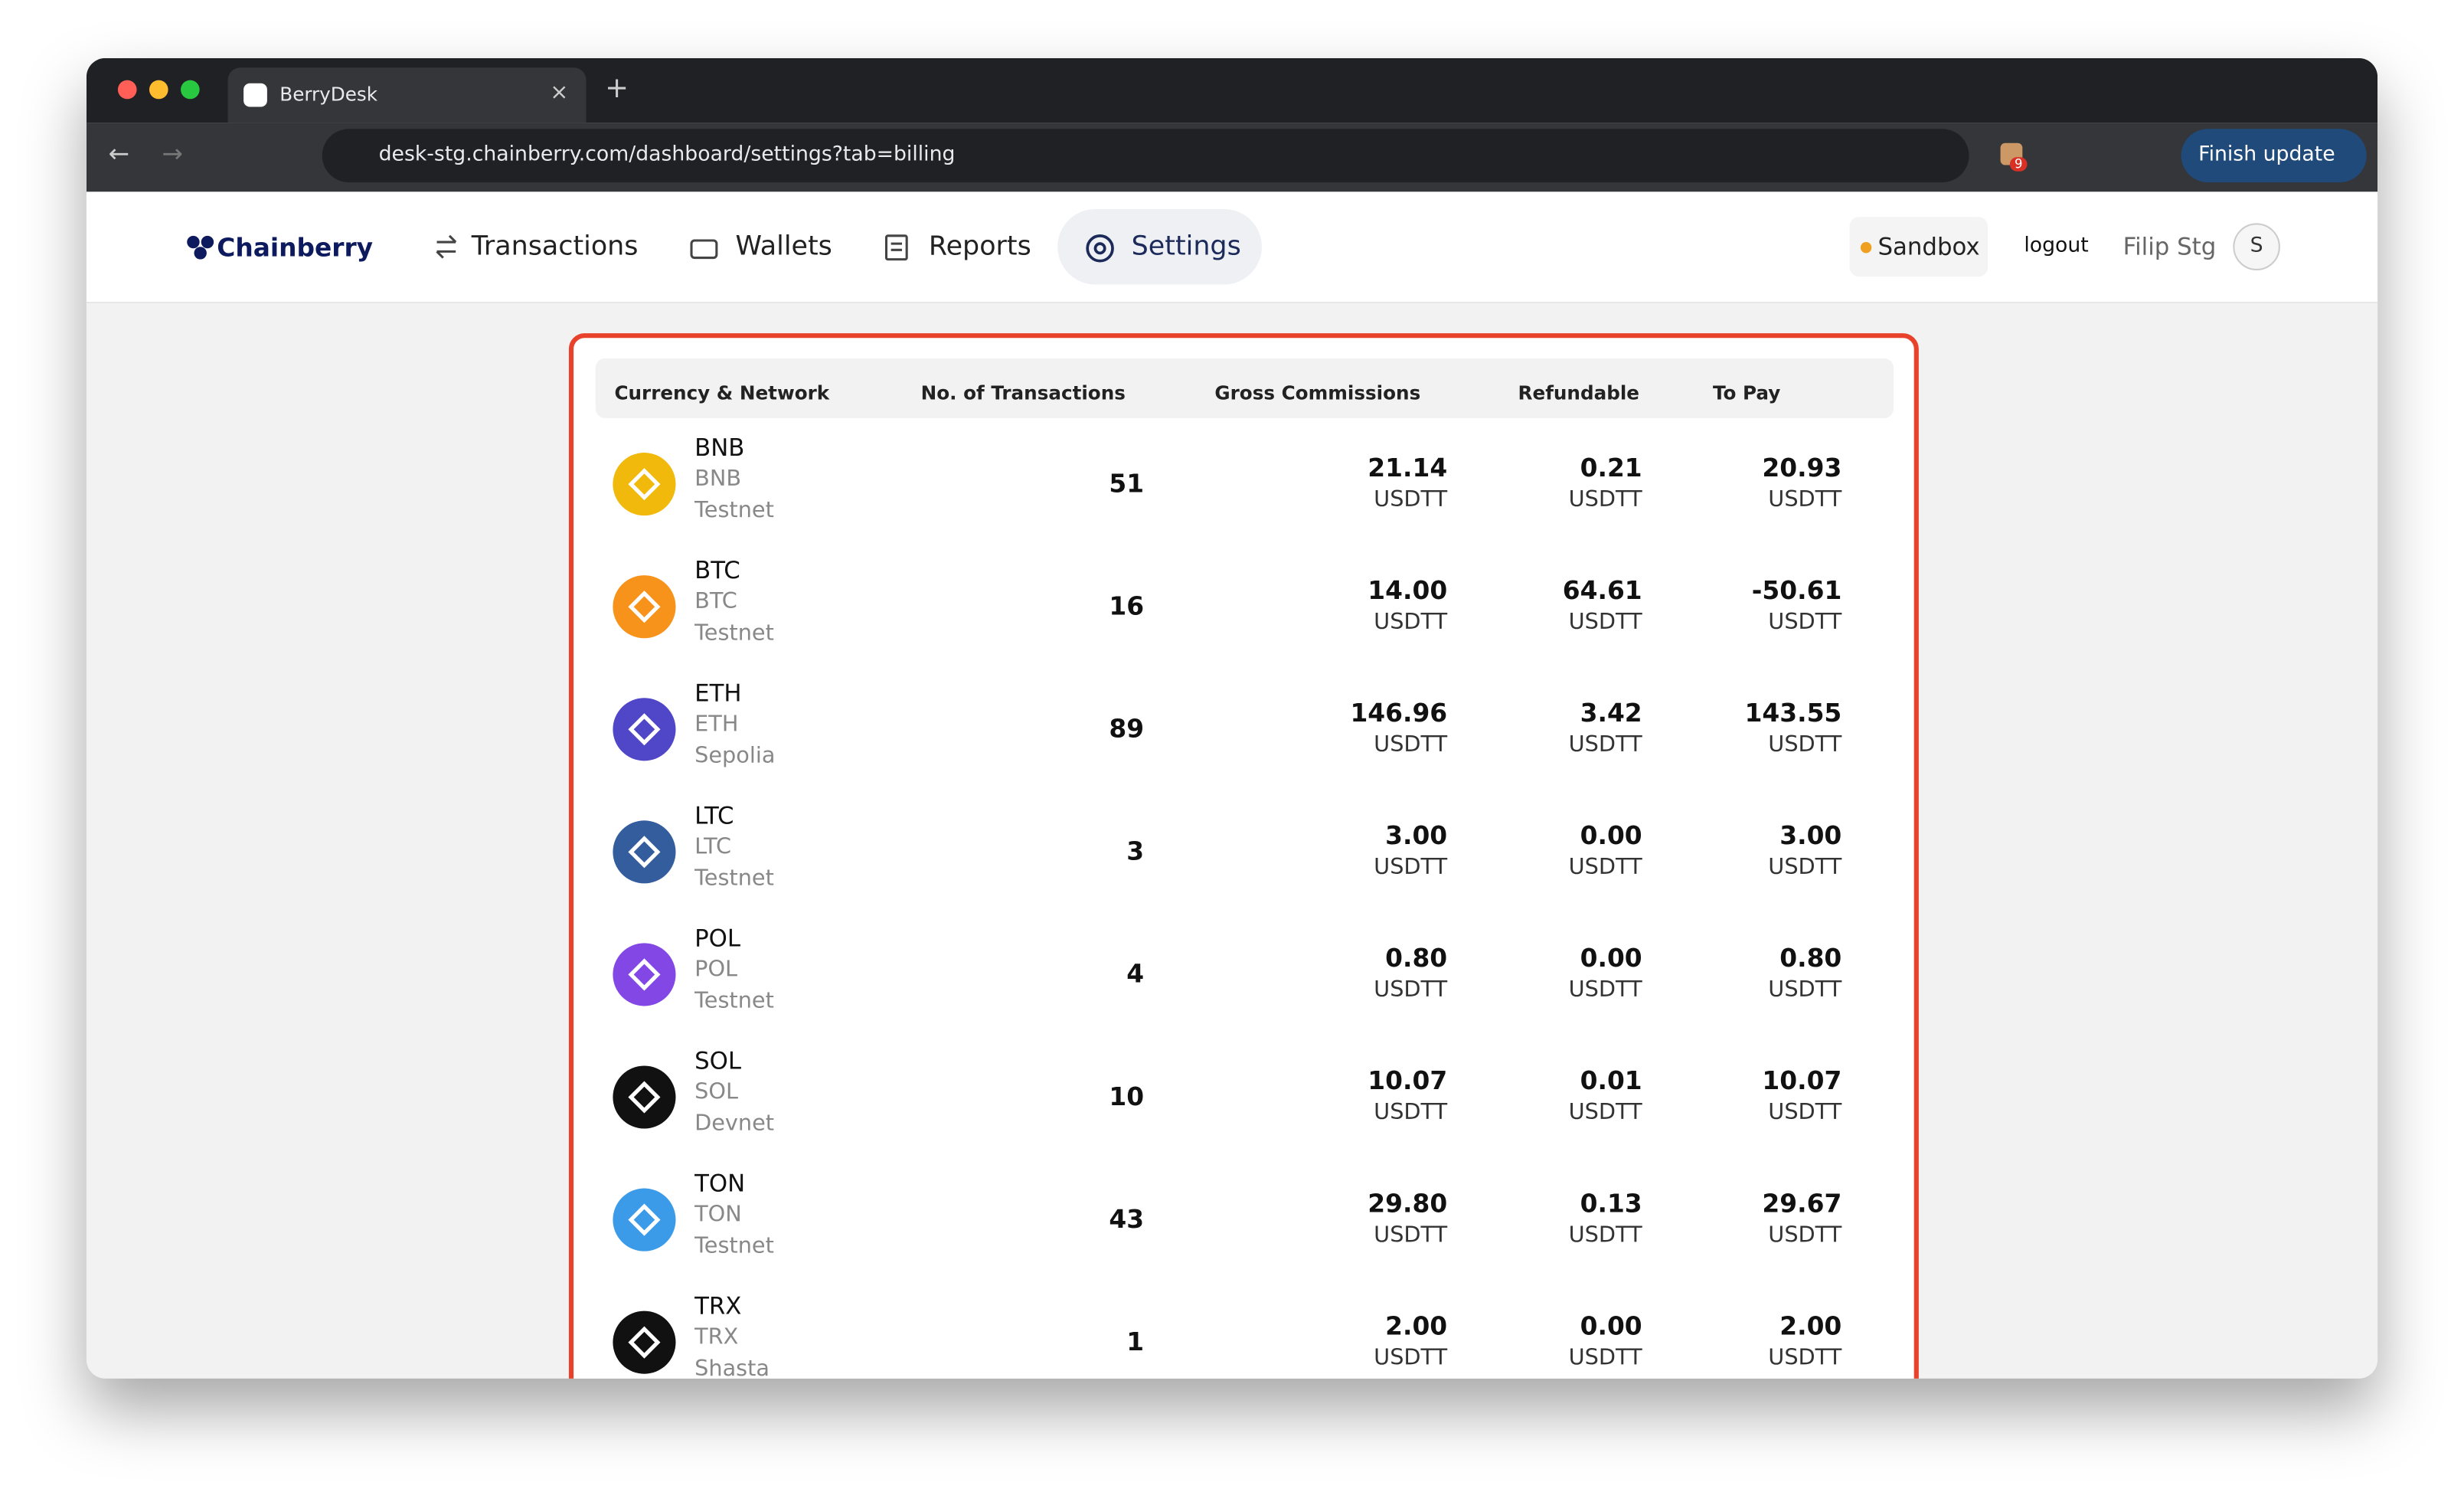 The image size is (2464, 1492). I want to click on nav-item: Transactions, so click(555, 247).